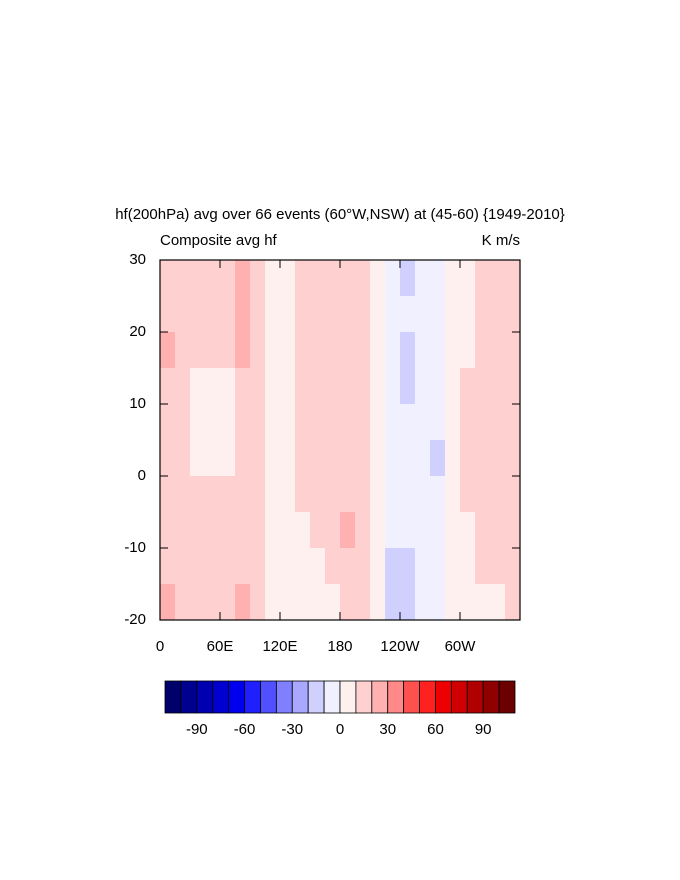 The image size is (680, 880). I want to click on left-label: Composite avg hf, so click(219, 240).